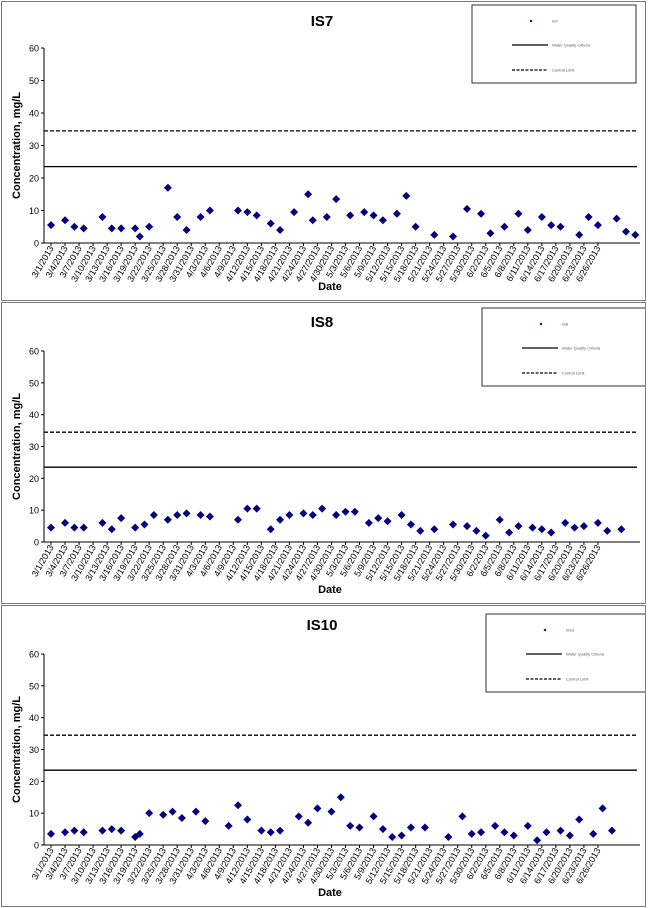 This screenshot has height=908, width=648. I want to click on legend: IS7 Water Quality Criteria Control Limit, so click(554, 44).